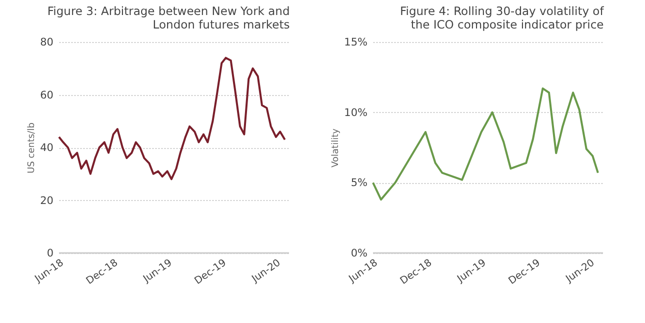  What do you see at coordinates (336, 148) in the screenshot?
I see `y-axis-title: Volatility` at bounding box center [336, 148].